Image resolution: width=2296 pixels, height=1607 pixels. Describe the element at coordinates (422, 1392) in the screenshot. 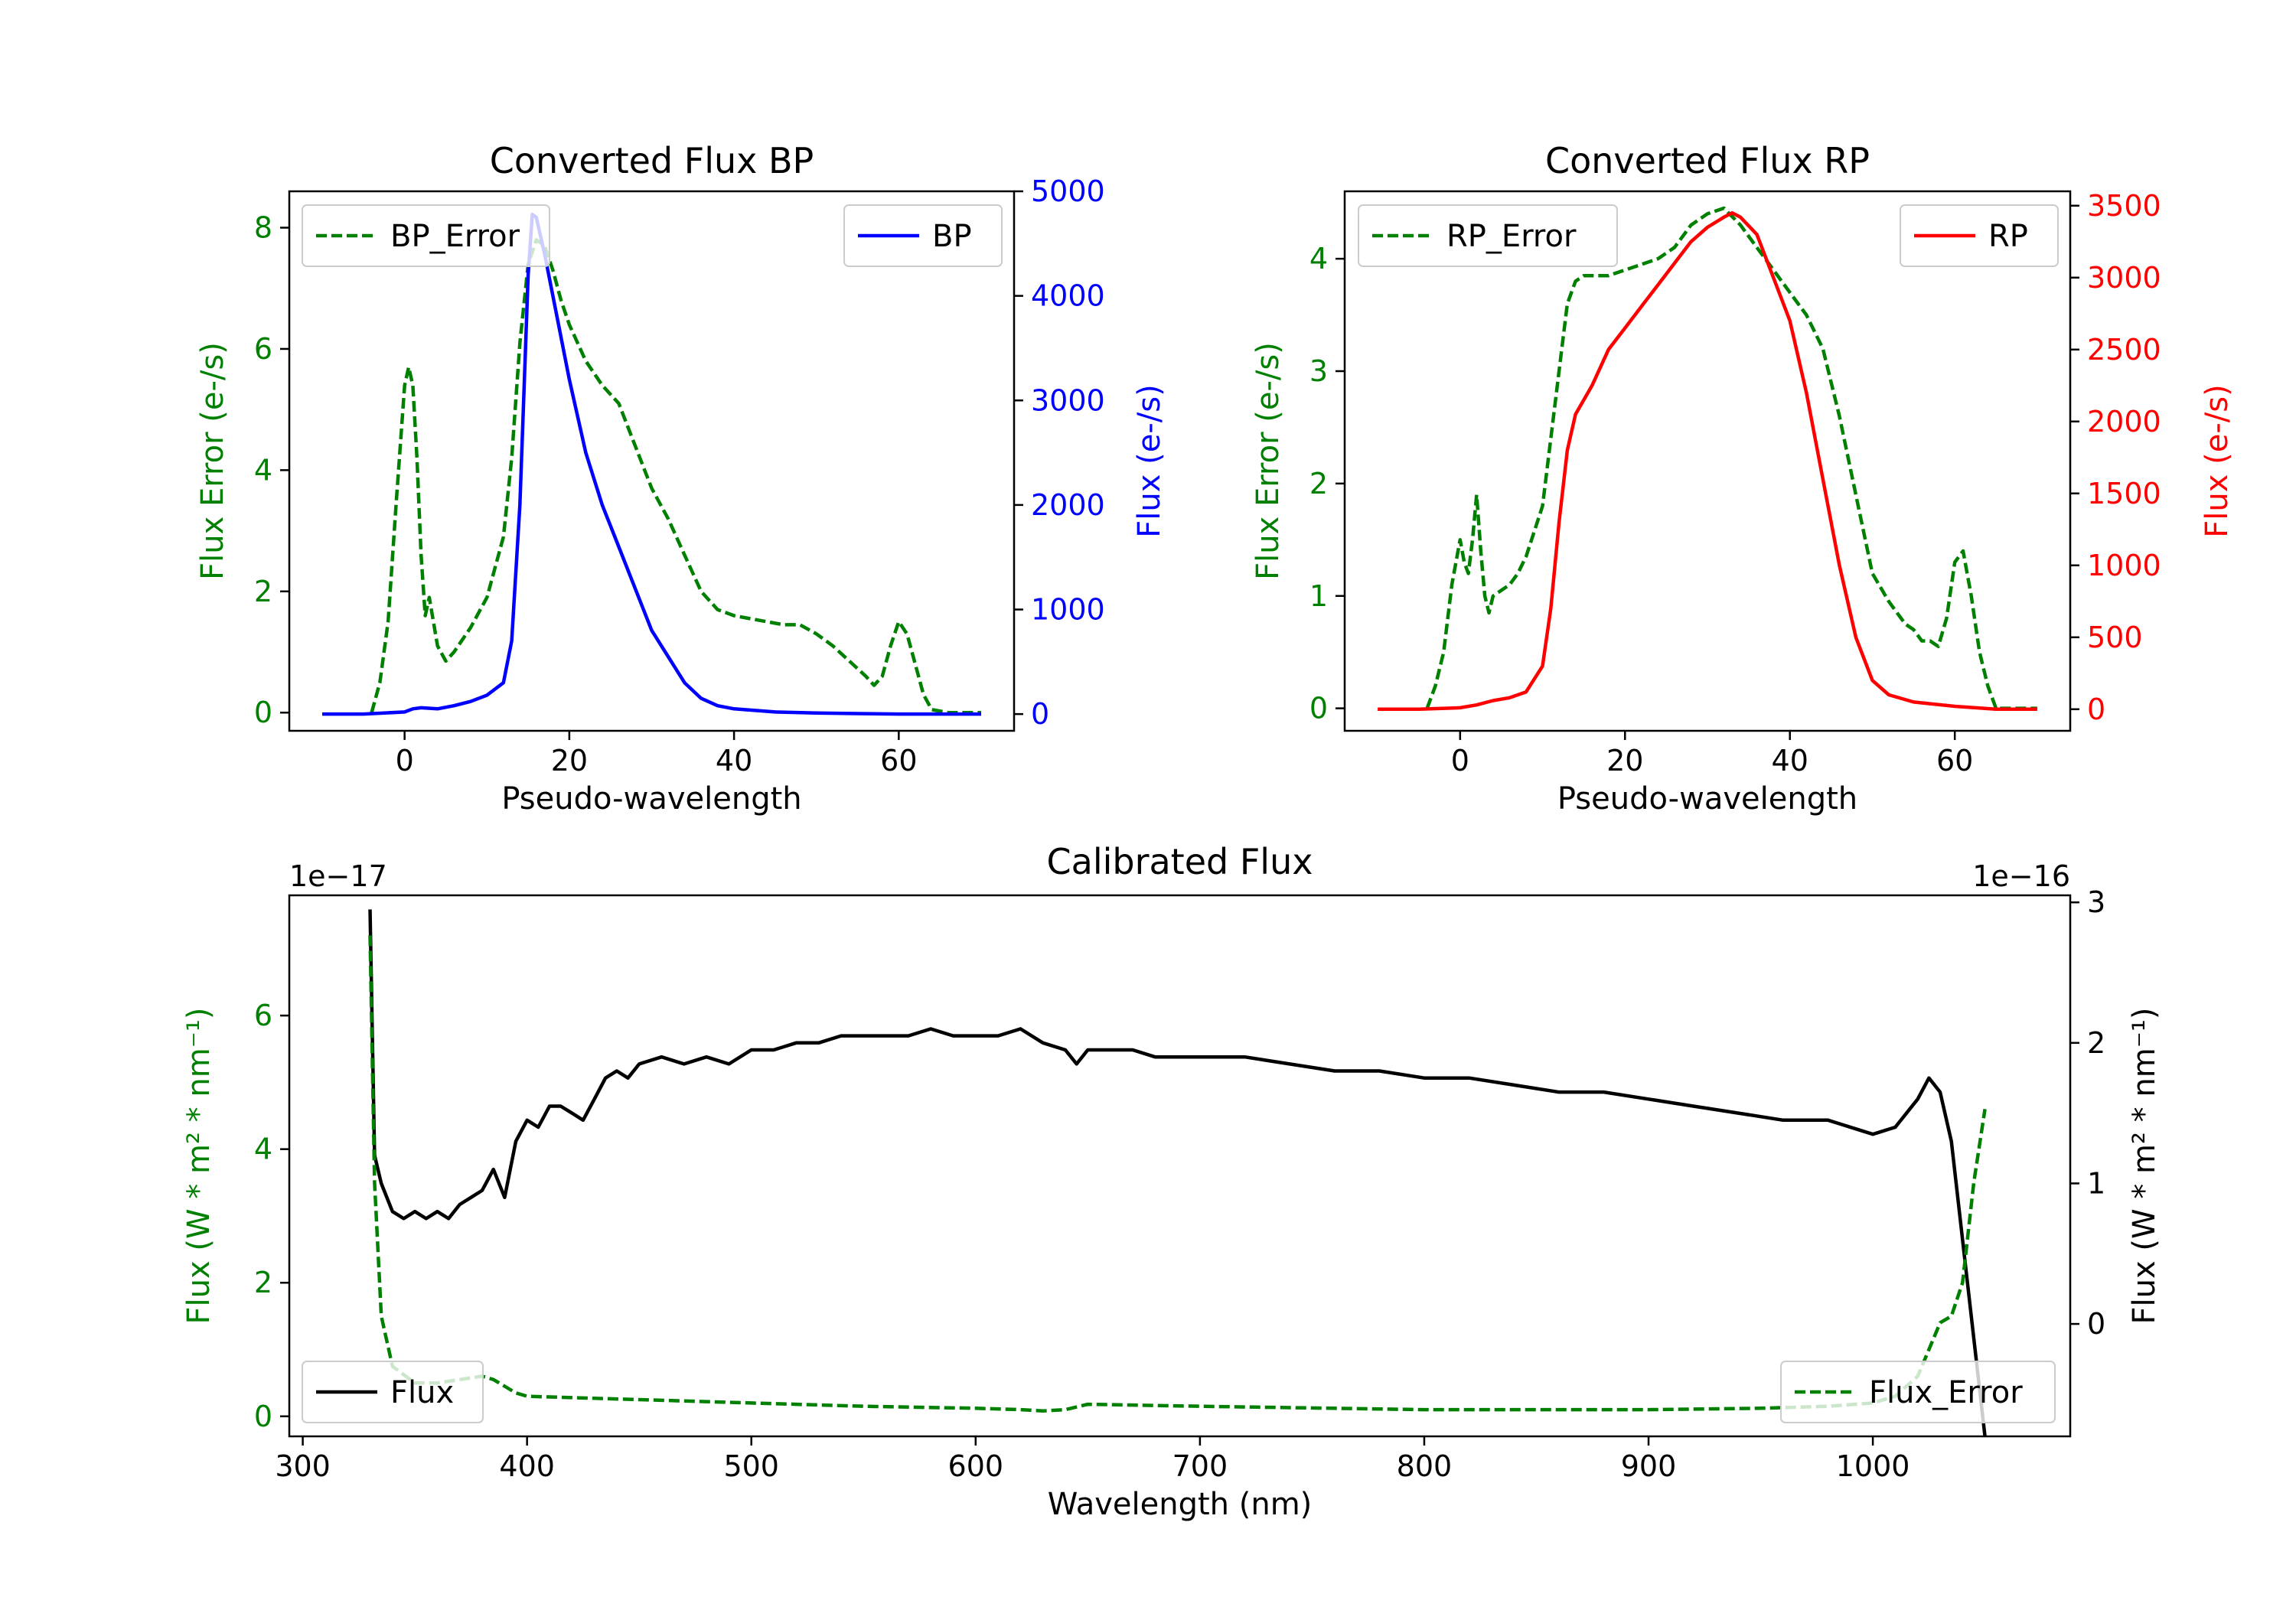

I see `legend-label: Flux` at that location.